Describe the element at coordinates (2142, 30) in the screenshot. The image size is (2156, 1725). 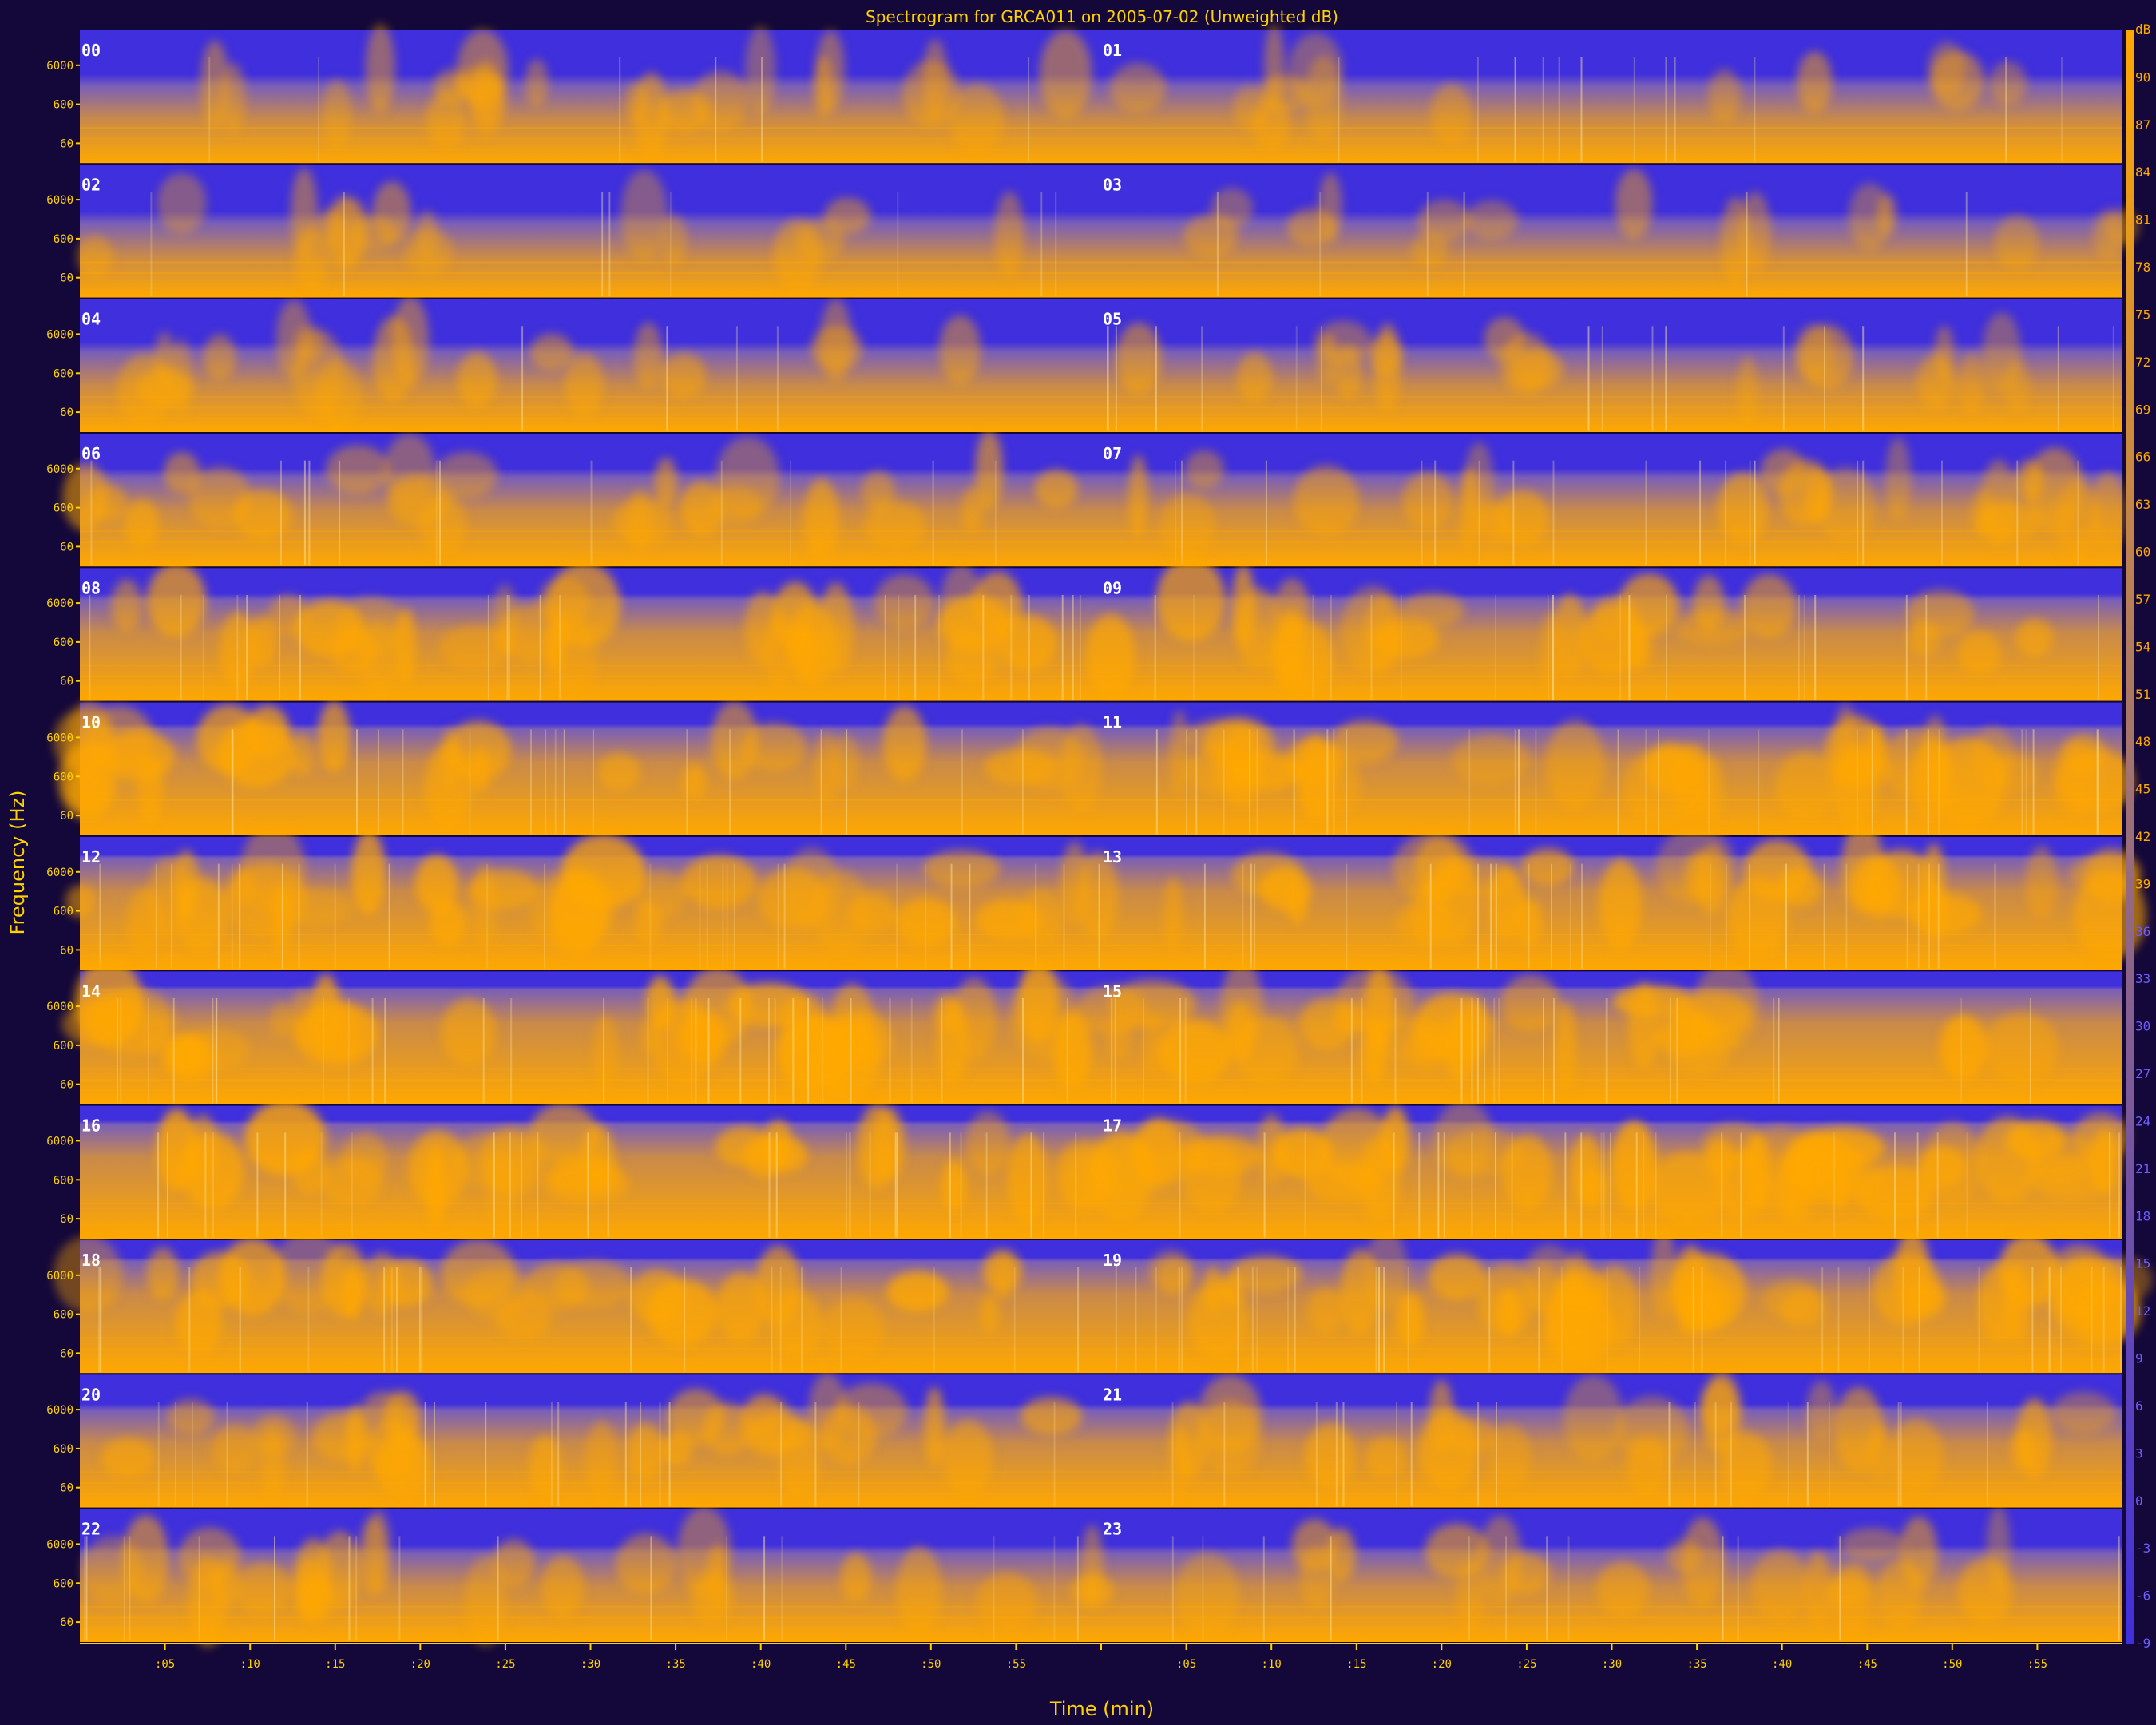
I see `colorbar-unit-label: dB` at that location.